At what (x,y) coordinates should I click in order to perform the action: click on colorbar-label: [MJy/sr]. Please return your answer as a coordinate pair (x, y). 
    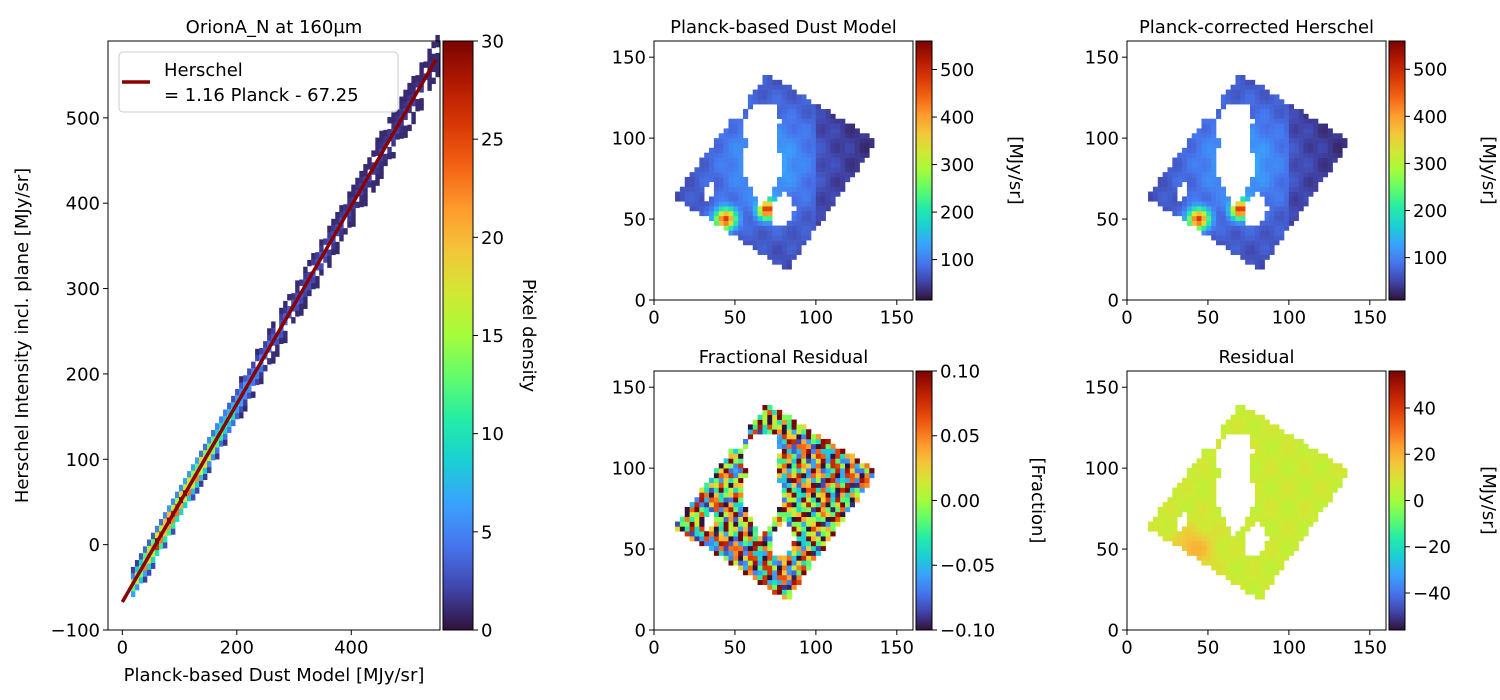
    Looking at the image, I should click on (1015, 170).